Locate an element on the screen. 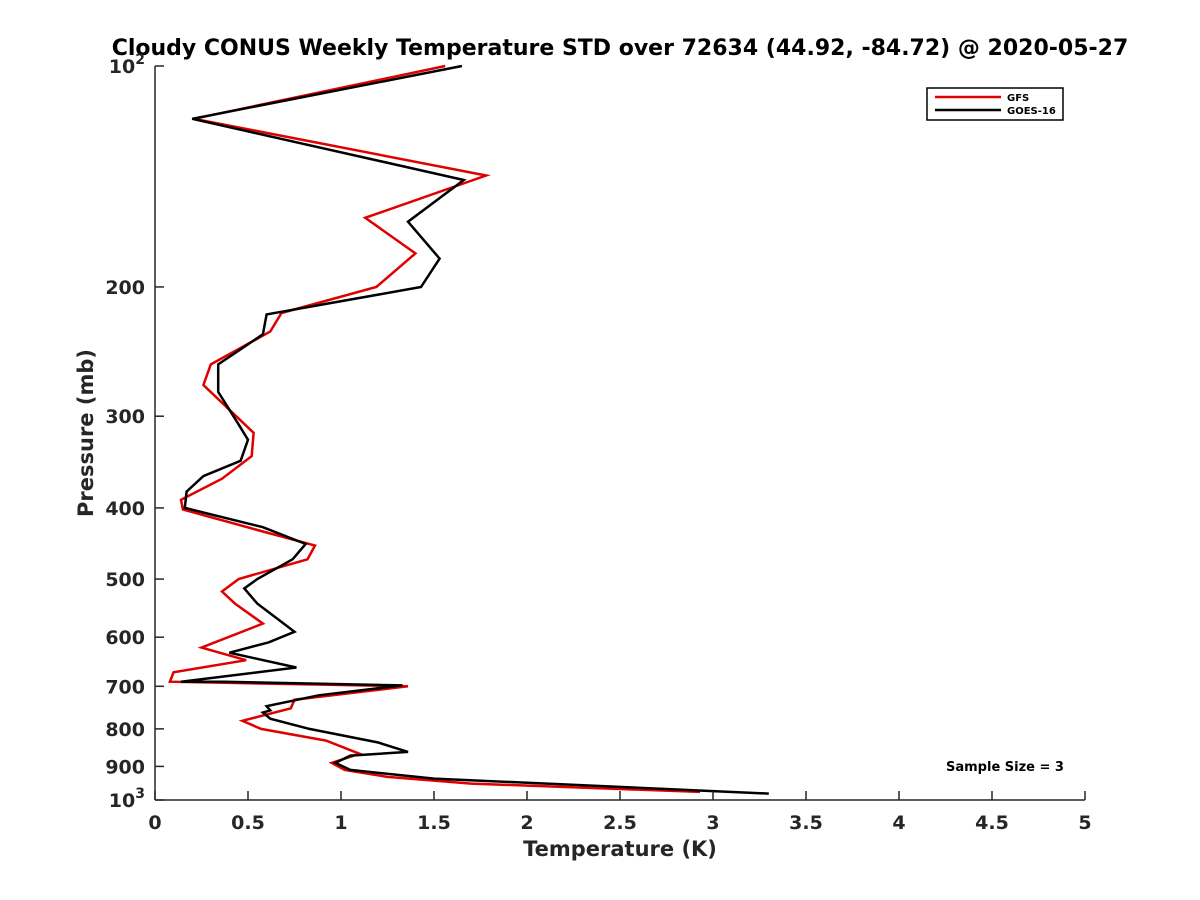 Image resolution: width=1200 pixels, height=900 pixels. x-tick-label: 3 is located at coordinates (712, 823).